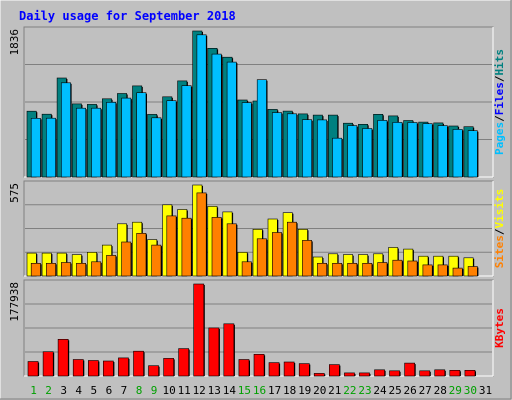 The image size is (512, 400). What do you see at coordinates (470, 390) in the screenshot?
I see `x-tick-30: 30` at bounding box center [470, 390].